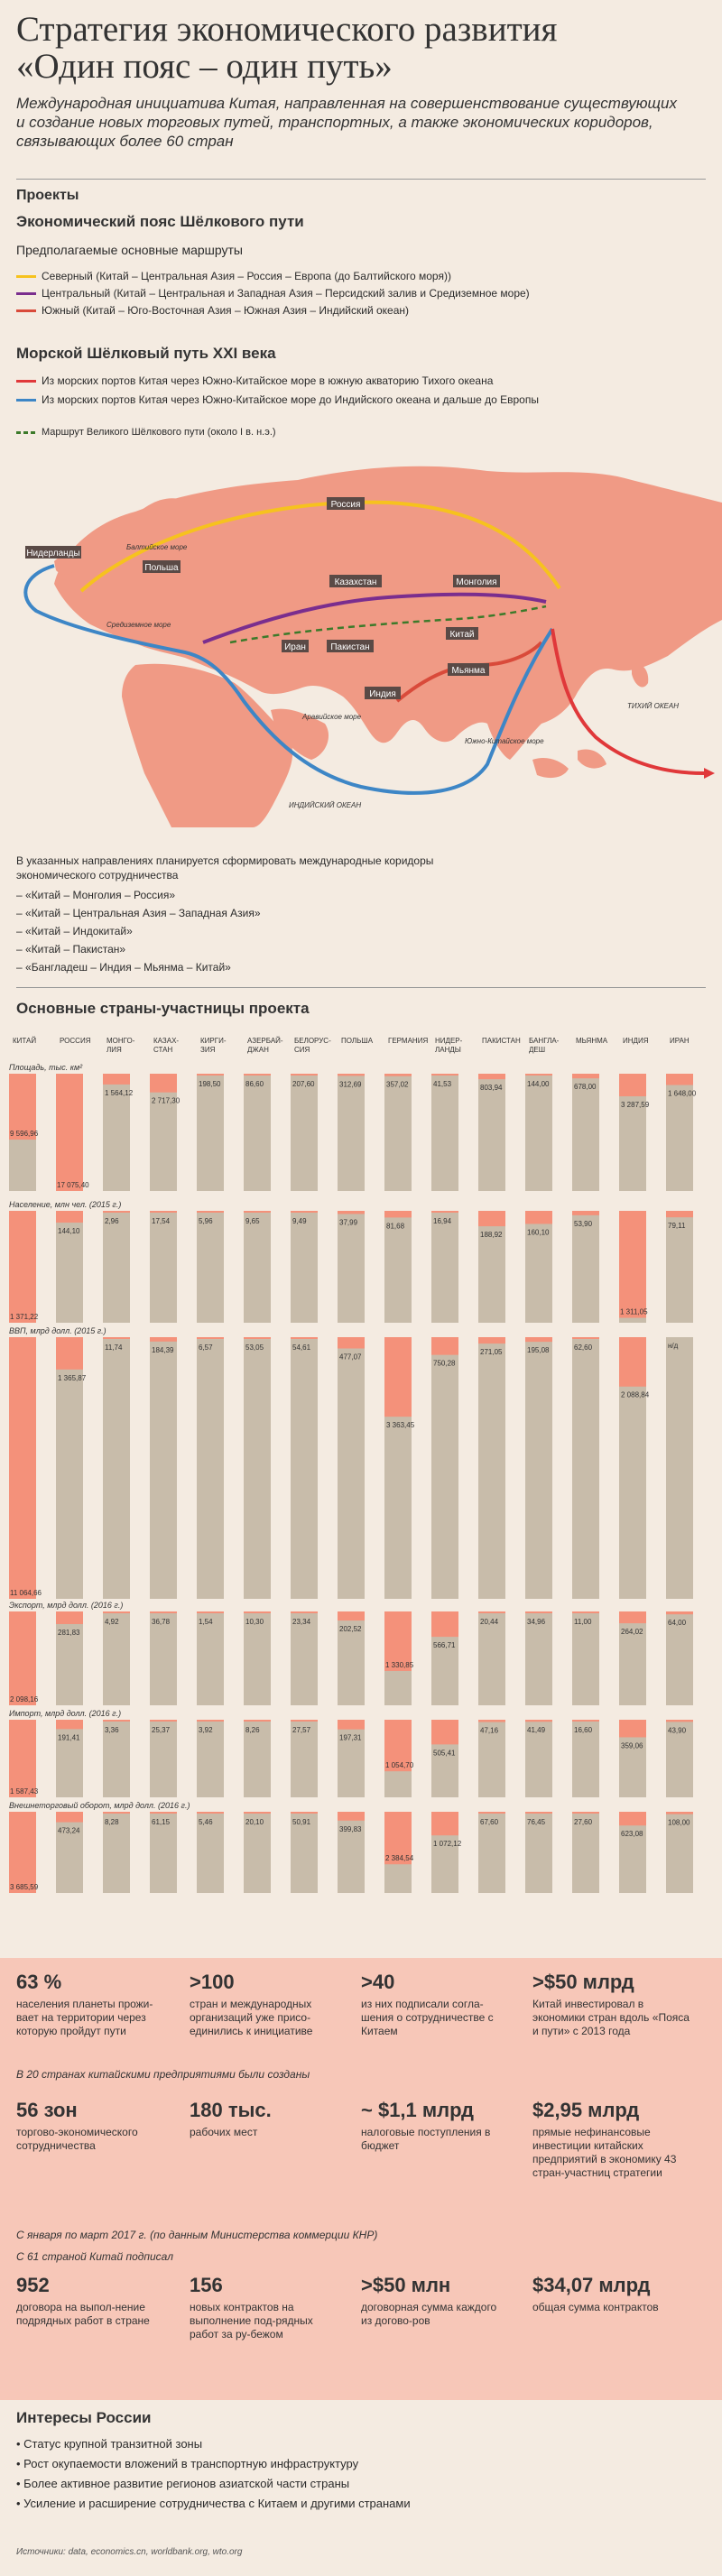 The image size is (722, 2576). I want to click on map-label-netherlands-bg, so click(53, 552).